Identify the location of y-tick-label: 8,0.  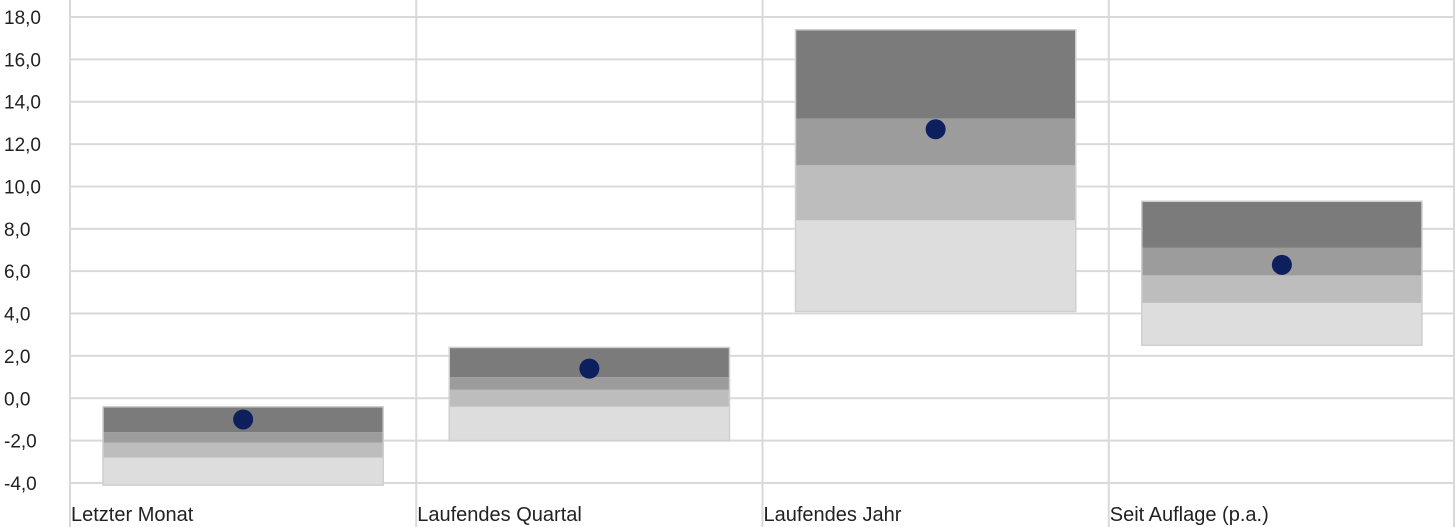
(17, 230).